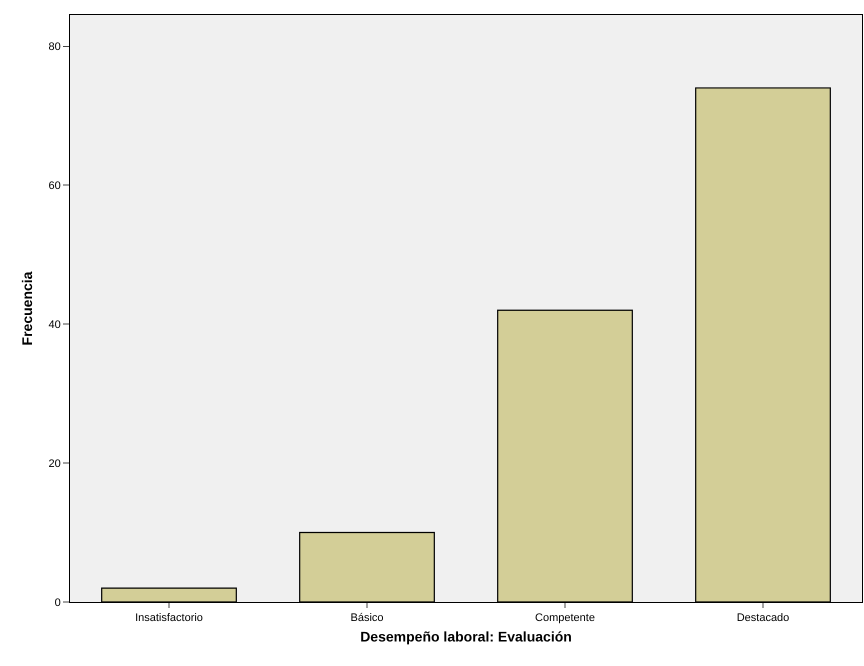 The height and width of the screenshot is (666, 864). What do you see at coordinates (565, 618) in the screenshot?
I see `x-tick-label: Competente` at bounding box center [565, 618].